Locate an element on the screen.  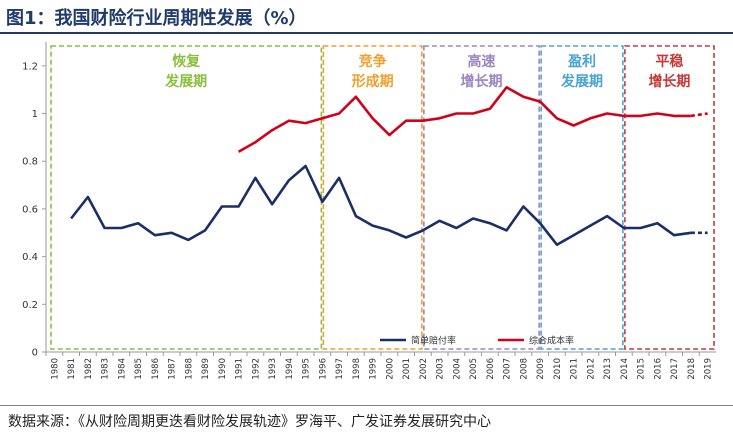
x-tick-label: 2011 is located at coordinates (575, 369).